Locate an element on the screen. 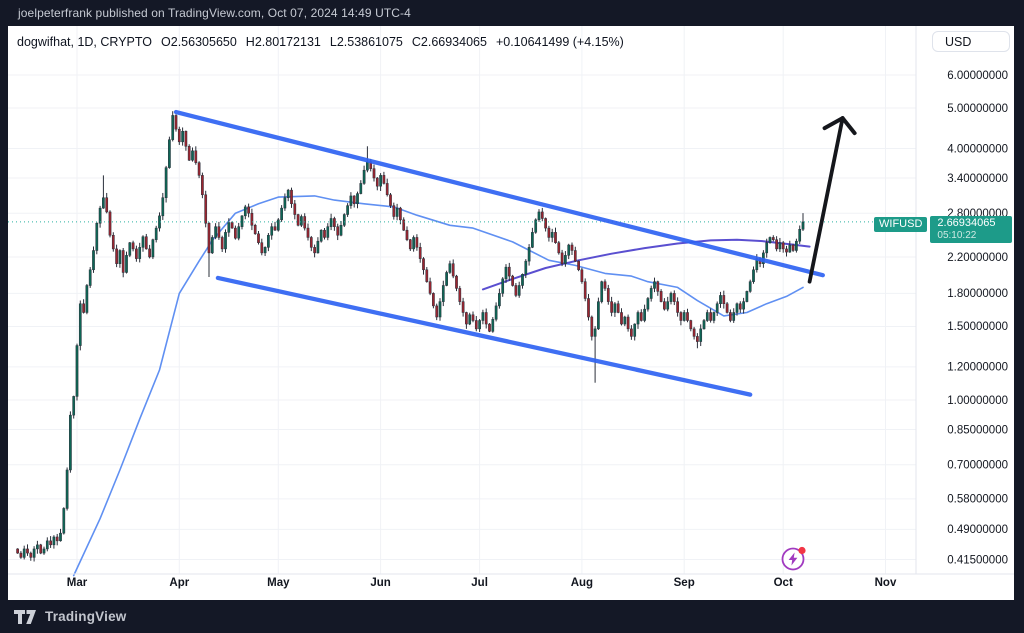 The width and height of the screenshot is (1024, 633). footer-bar: TradingView is located at coordinates (512, 616).